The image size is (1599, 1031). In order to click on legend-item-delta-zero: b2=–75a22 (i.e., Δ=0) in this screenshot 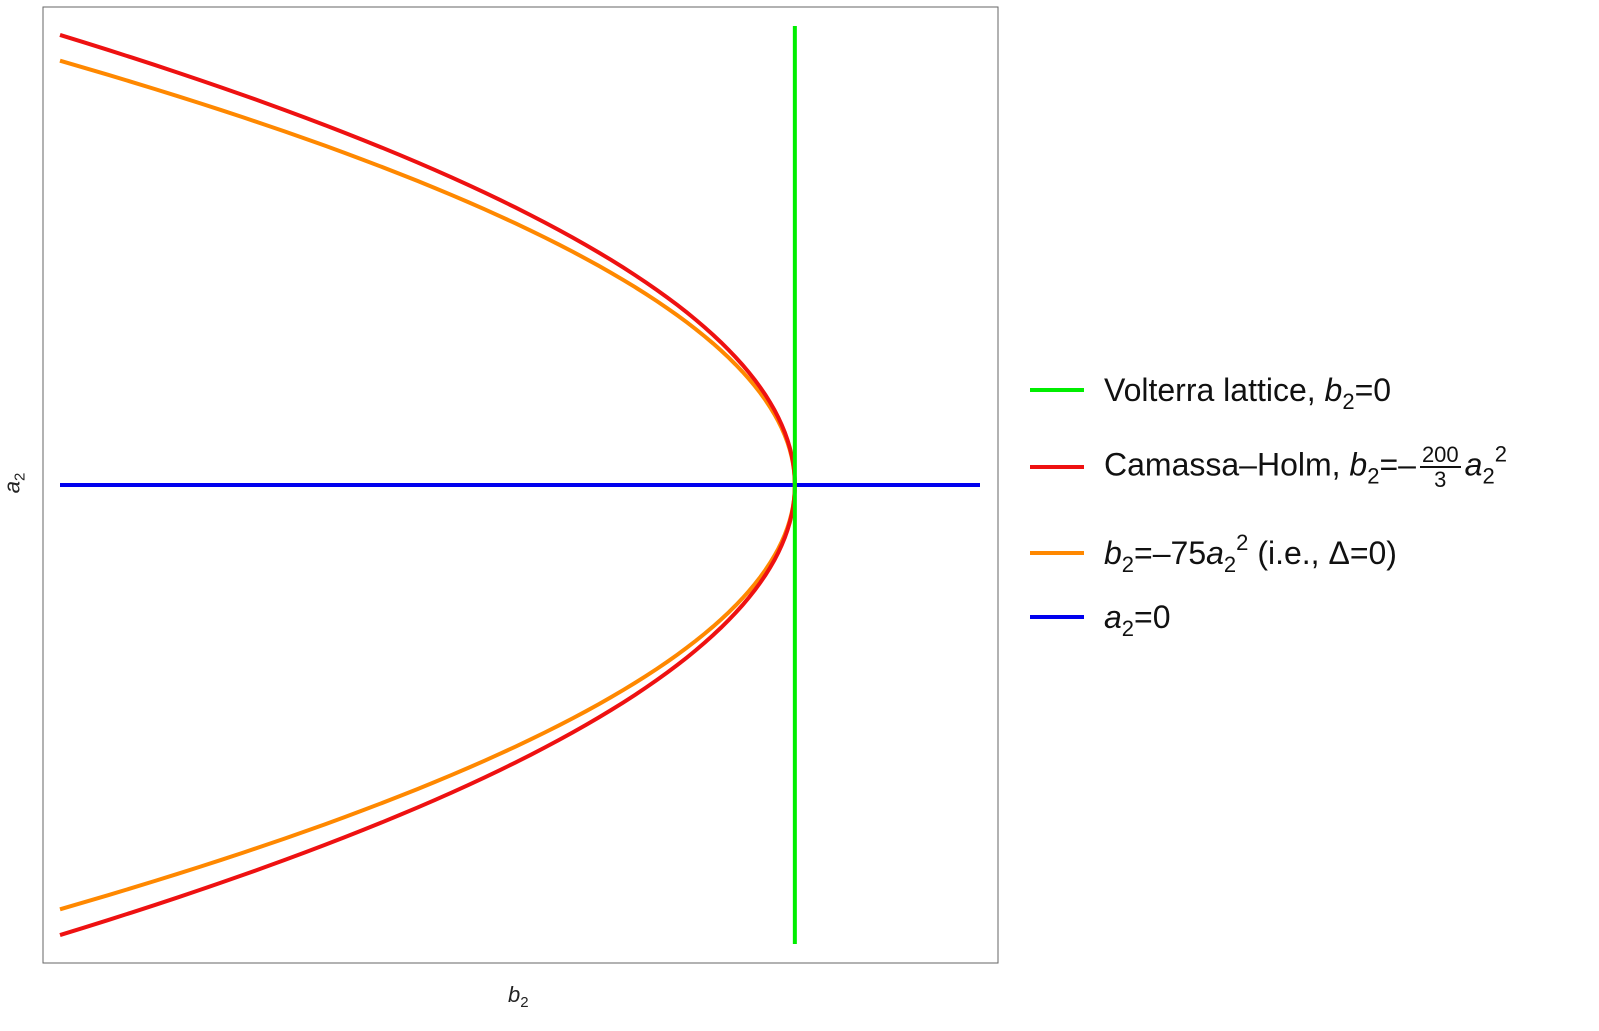, I will do `click(1213, 553)`.